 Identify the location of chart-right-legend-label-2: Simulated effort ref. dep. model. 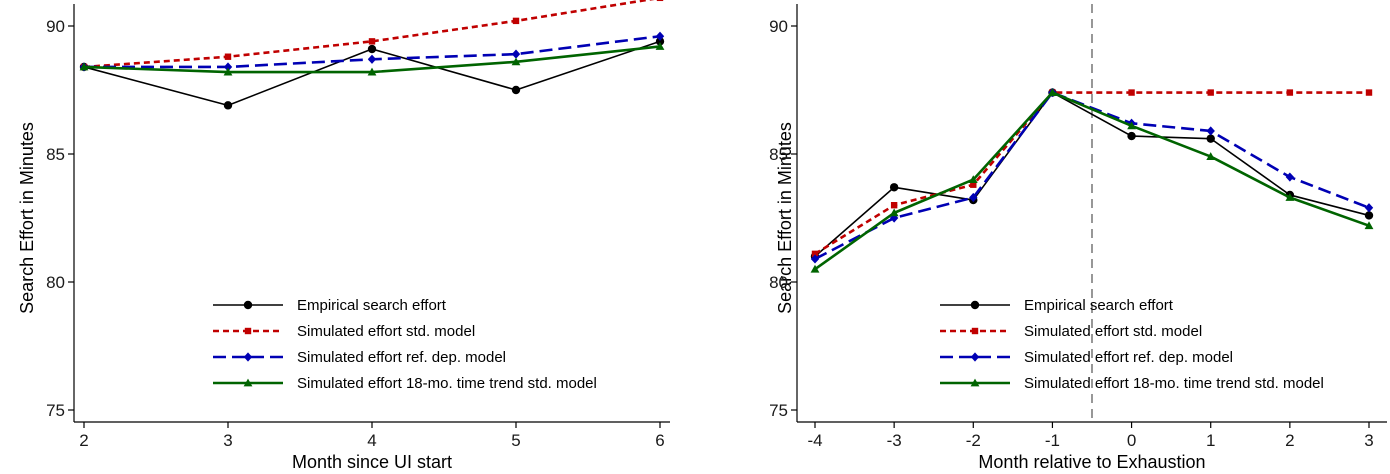
(1128, 357).